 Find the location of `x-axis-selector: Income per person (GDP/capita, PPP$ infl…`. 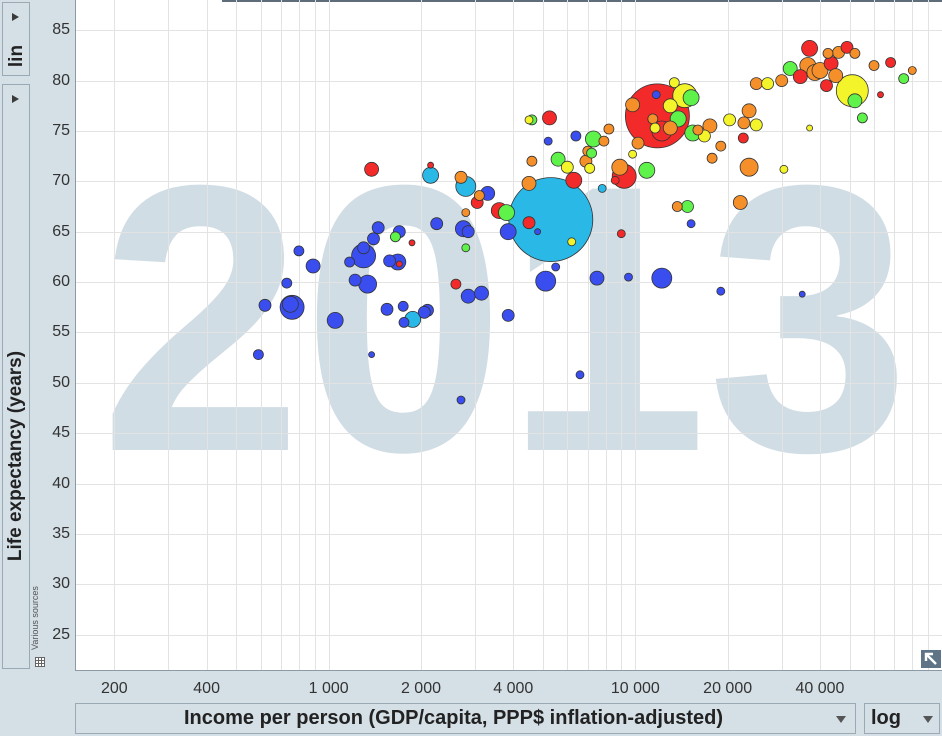

x-axis-selector: Income per person (GDP/capita, PPP$ infl… is located at coordinates (465, 718).